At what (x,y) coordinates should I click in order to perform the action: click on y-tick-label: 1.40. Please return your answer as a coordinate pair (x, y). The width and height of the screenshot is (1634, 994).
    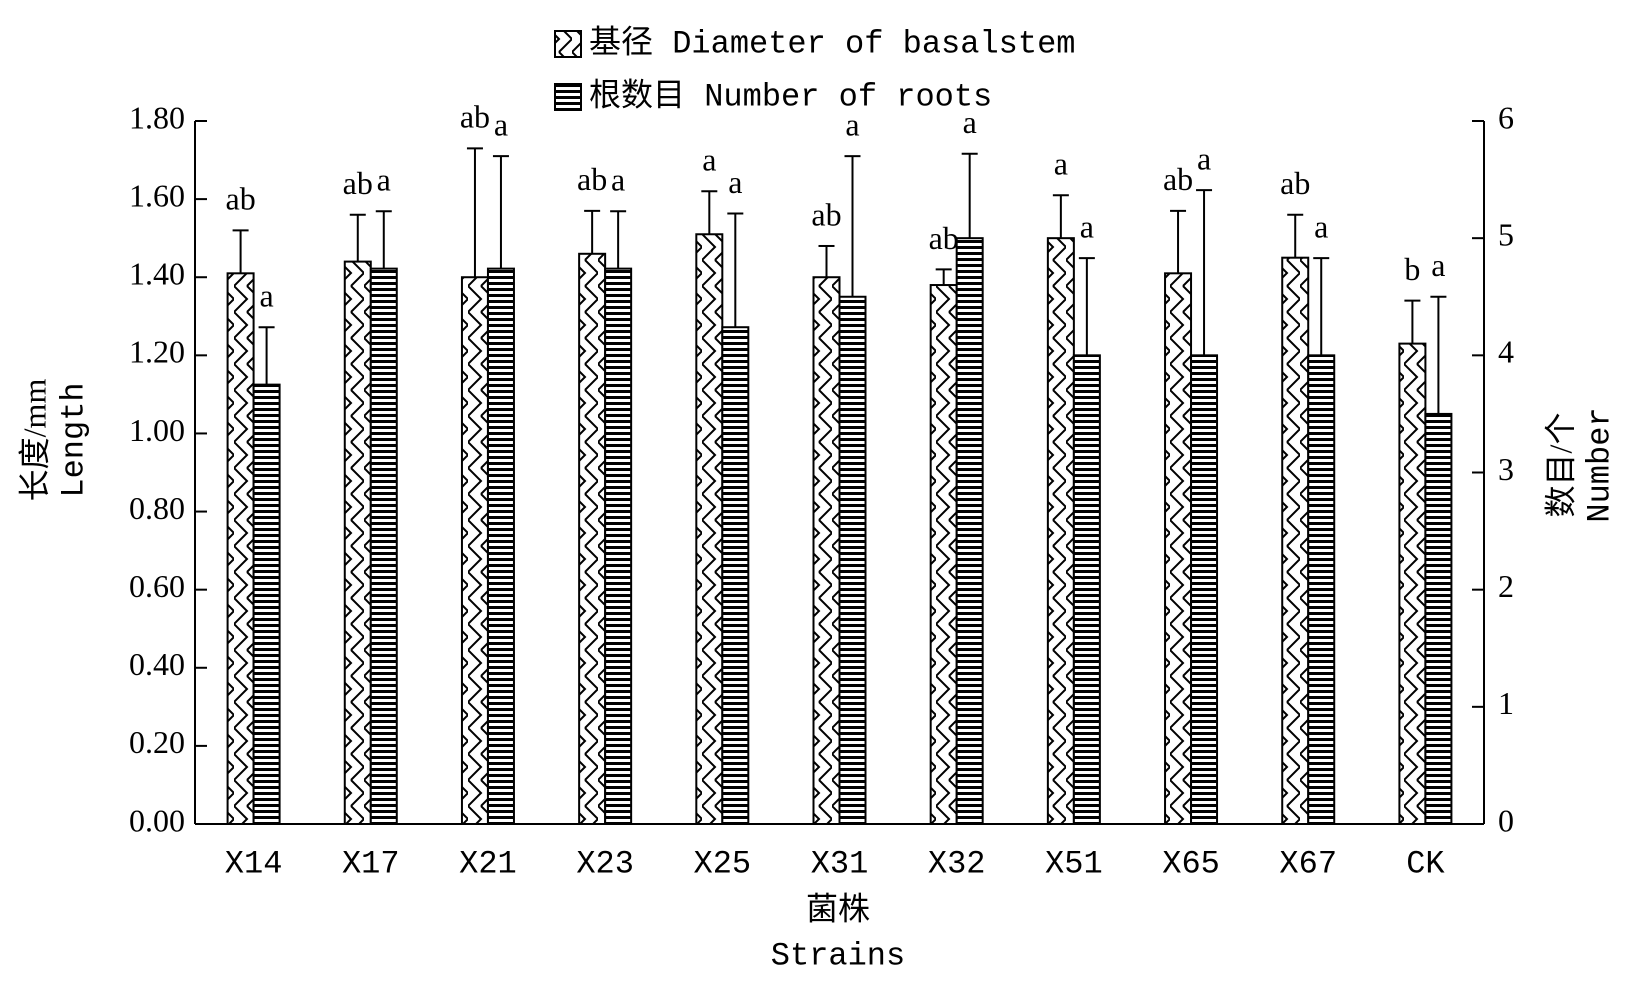
    Looking at the image, I should click on (157, 274).